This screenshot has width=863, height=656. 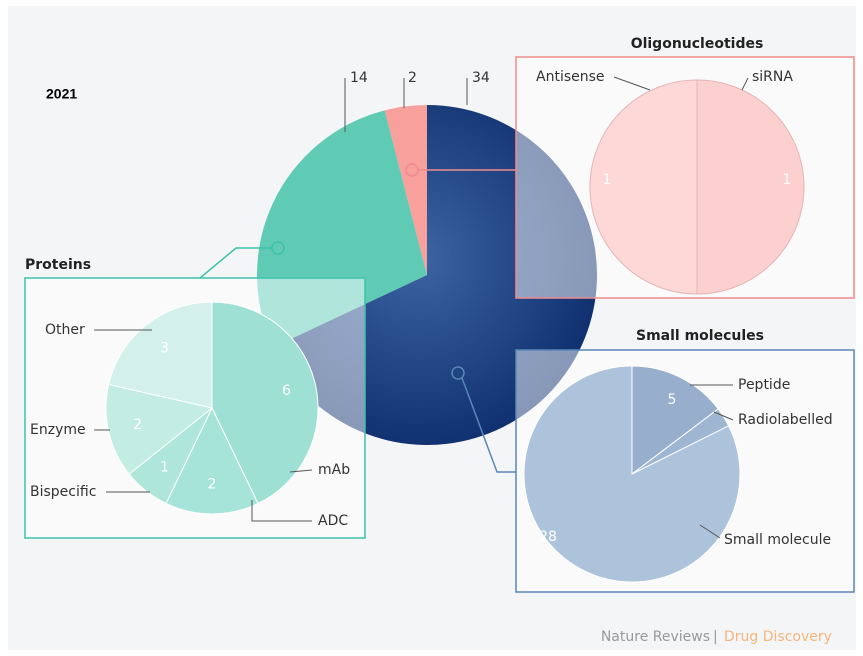 What do you see at coordinates (548, 537) in the screenshot?
I see `value-label: 28` at bounding box center [548, 537].